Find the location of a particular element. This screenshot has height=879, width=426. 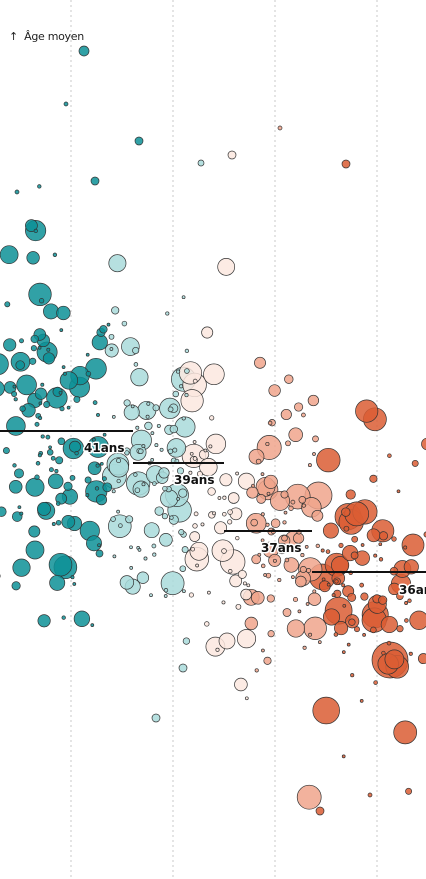

mean-label-4: 36ans is located at coordinates (412, 590).